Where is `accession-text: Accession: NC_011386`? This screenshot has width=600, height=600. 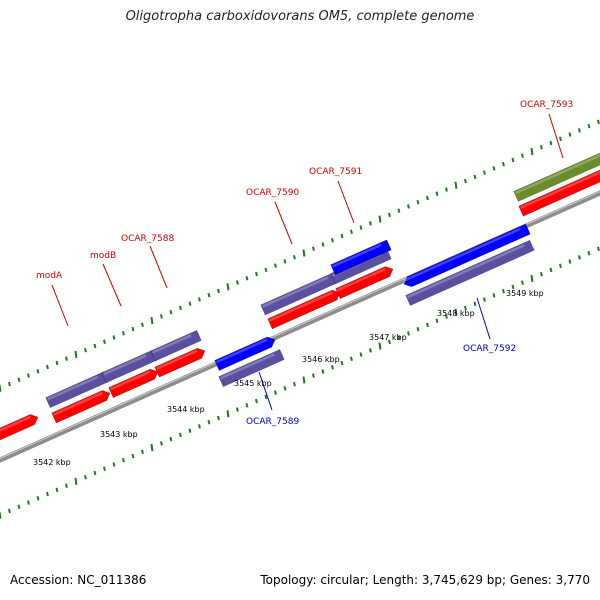
accession-text: Accession: NC_011386 is located at coordinates (78, 580).